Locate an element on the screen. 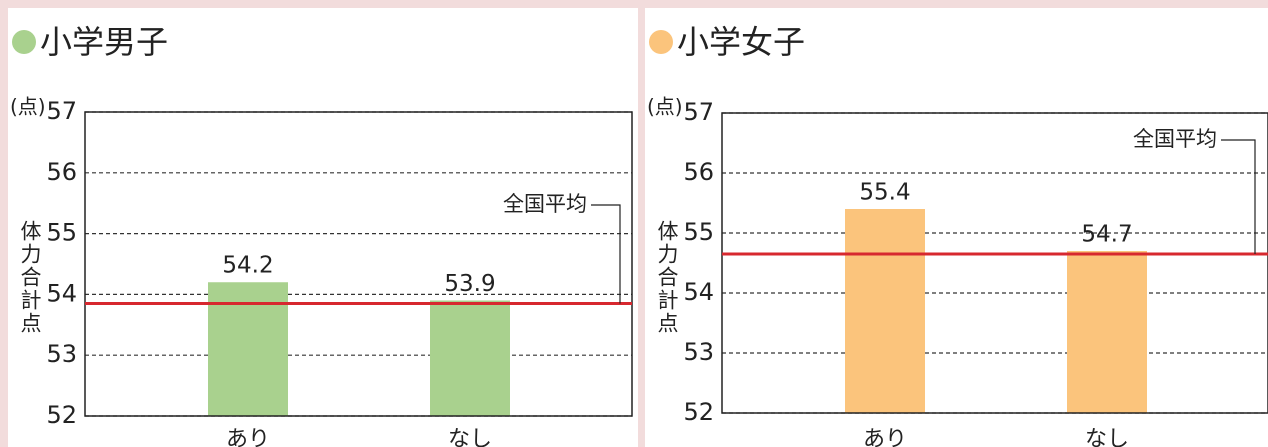 The height and width of the screenshot is (447, 1268). chart-title: 小学女子 is located at coordinates (741, 42).